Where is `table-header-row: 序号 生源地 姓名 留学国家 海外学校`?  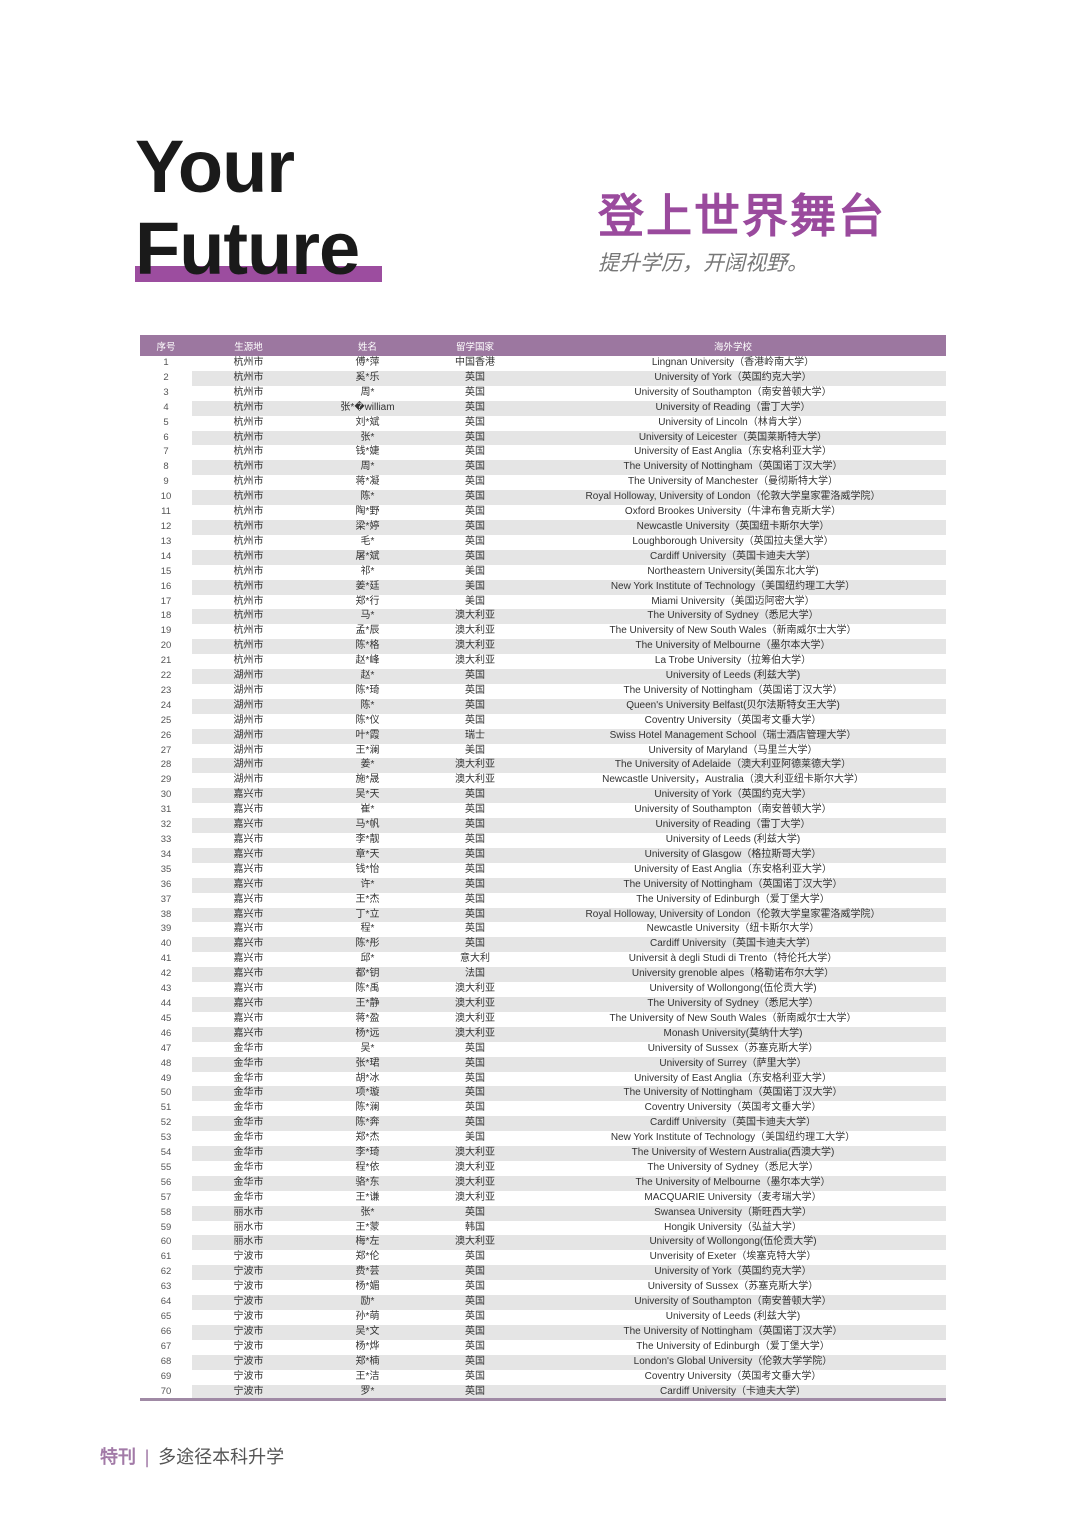 table-header-row: 序号 生源地 姓名 留学国家 海外学校 is located at coordinates (543, 345).